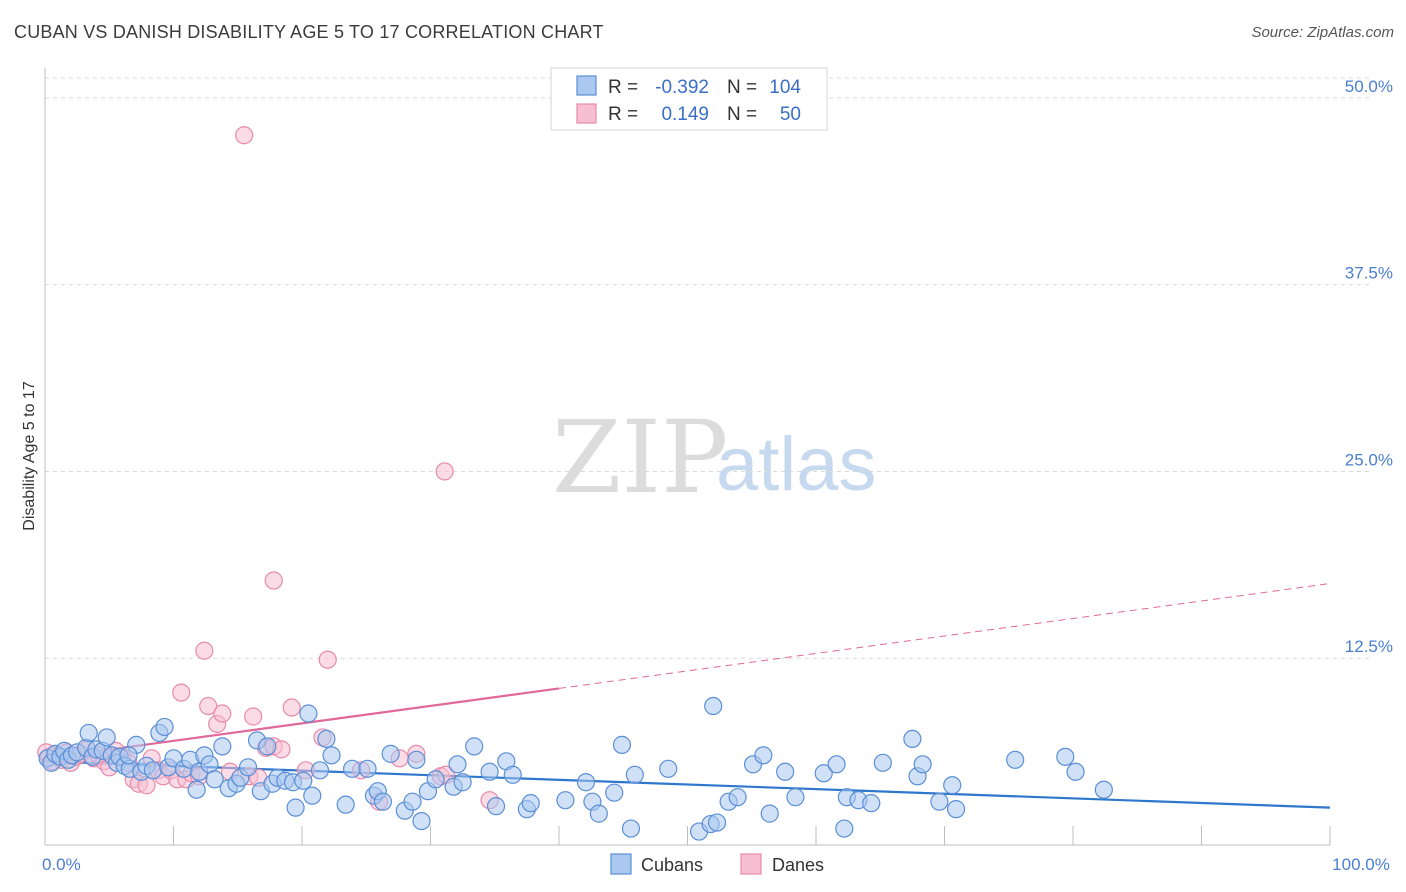  What do you see at coordinates (61, 864) in the screenshot?
I see `x-tick-label-0: 0.0%` at bounding box center [61, 864].